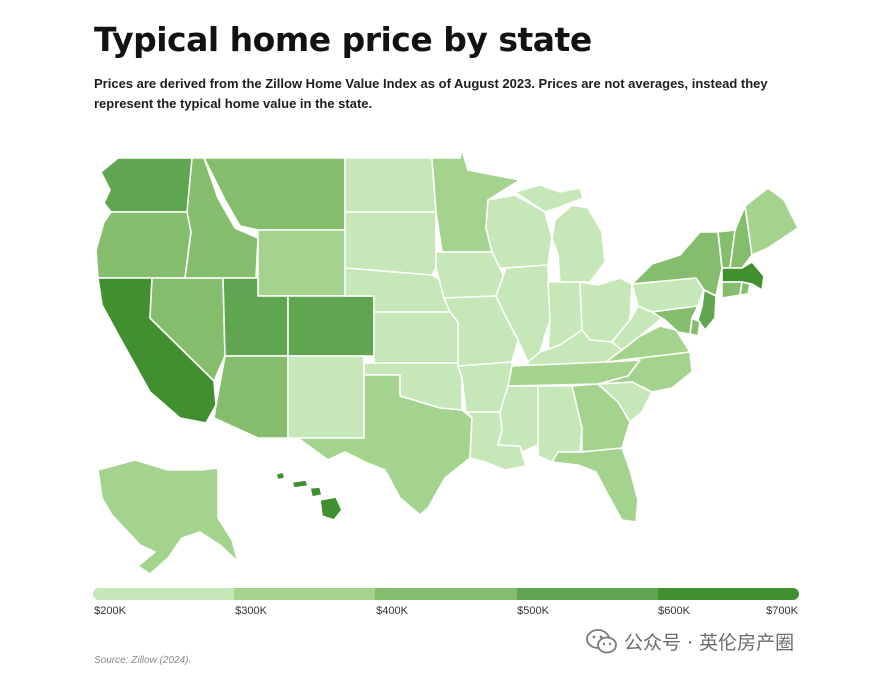 The height and width of the screenshot is (678, 876). What do you see at coordinates (549, 198) in the screenshot?
I see `state-mi-up` at bounding box center [549, 198].